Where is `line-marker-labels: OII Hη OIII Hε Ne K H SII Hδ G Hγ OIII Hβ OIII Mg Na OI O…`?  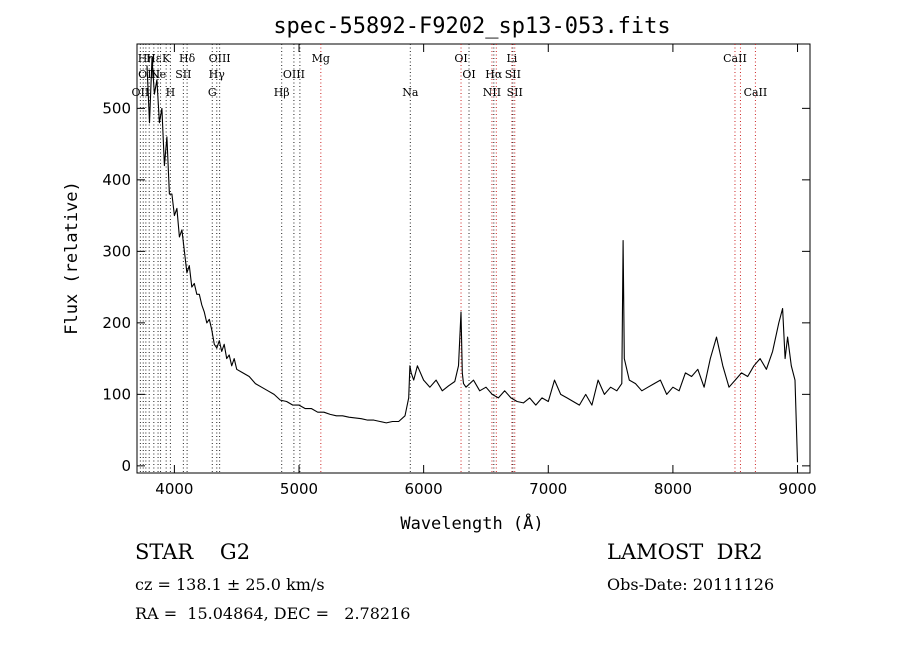
line-marker-labels: OII Hη OIII Hε Ne K H SII Hδ G Hγ OIII Hβ OIII Mg Na OI O… is located at coordinates (450, 75).